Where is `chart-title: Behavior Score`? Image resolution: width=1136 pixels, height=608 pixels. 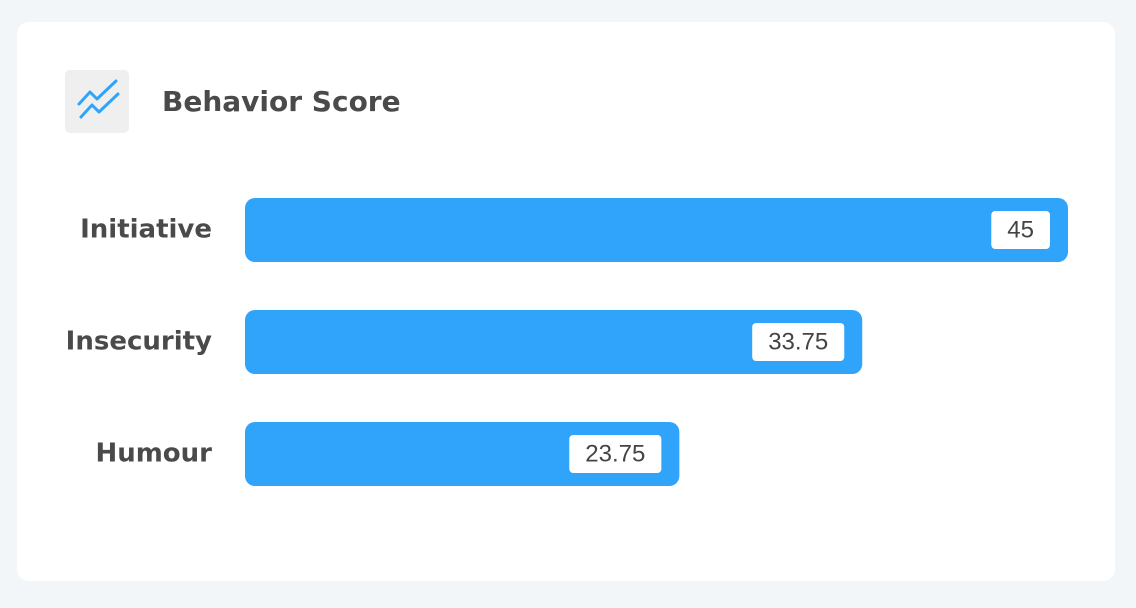 chart-title: Behavior Score is located at coordinates (281, 101).